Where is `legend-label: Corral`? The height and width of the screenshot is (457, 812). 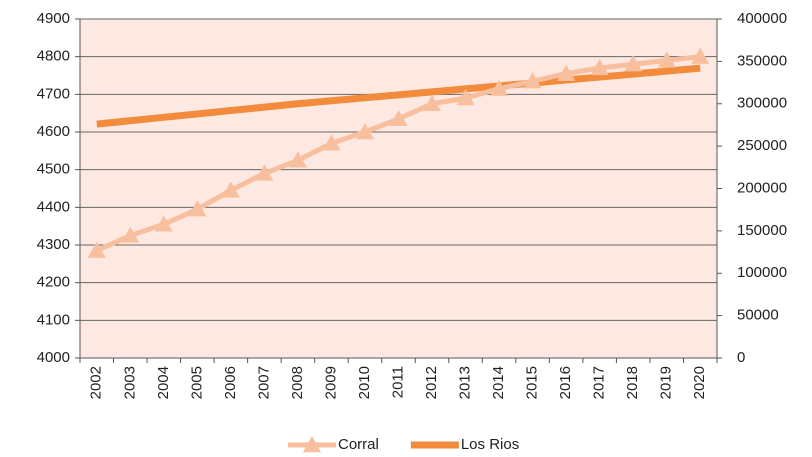 legend-label: Corral is located at coordinates (358, 444).